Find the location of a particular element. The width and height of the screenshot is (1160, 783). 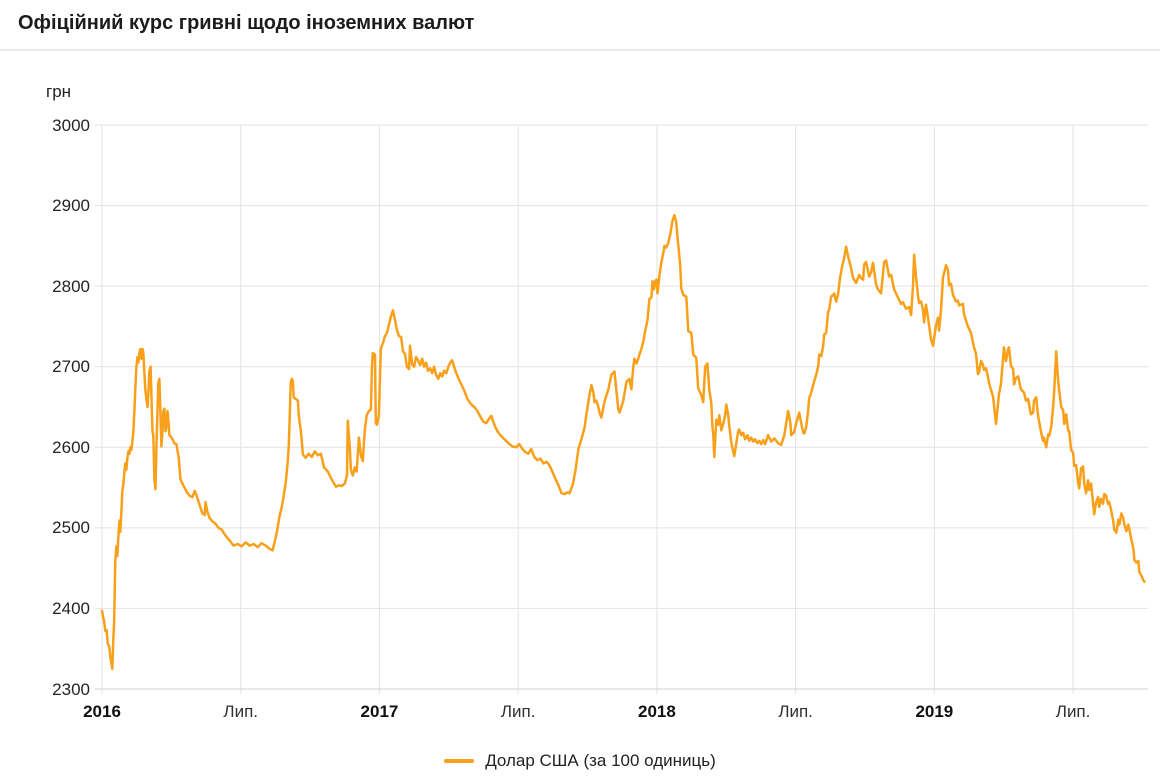

x-tick-label: 2019 is located at coordinates (934, 711).